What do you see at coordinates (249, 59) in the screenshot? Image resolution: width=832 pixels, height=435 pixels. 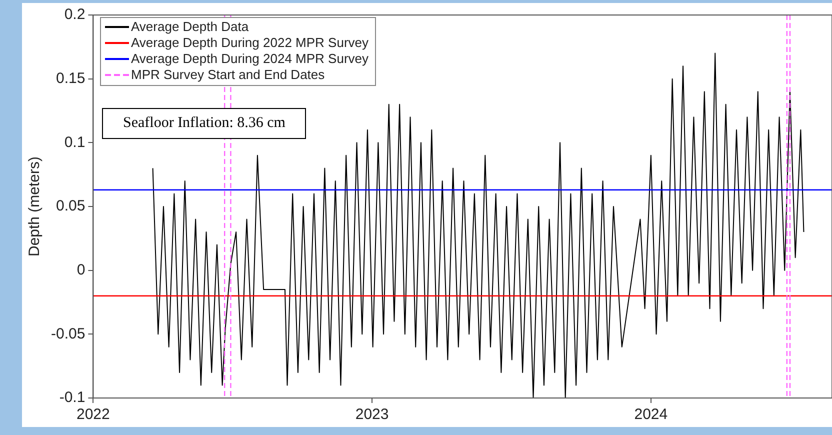 I see `legend-label: Average Depth During 2024 MPR Survey` at bounding box center [249, 59].